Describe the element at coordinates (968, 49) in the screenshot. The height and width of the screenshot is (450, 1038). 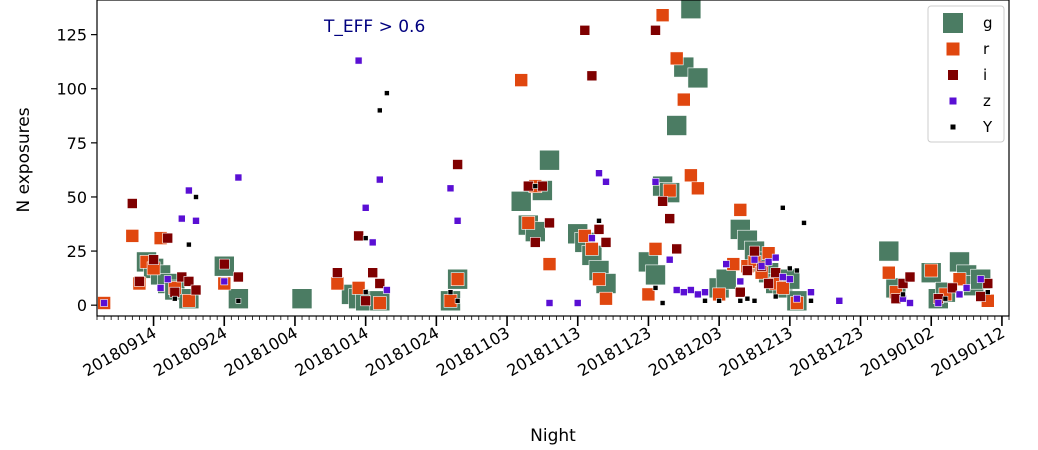
I see `legend-entry-r: r` at that location.